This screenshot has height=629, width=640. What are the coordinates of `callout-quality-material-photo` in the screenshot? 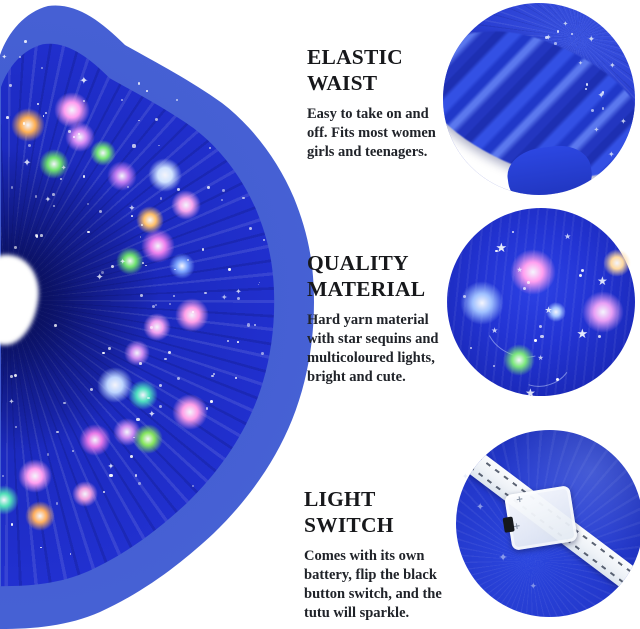 It's located at (541, 302).